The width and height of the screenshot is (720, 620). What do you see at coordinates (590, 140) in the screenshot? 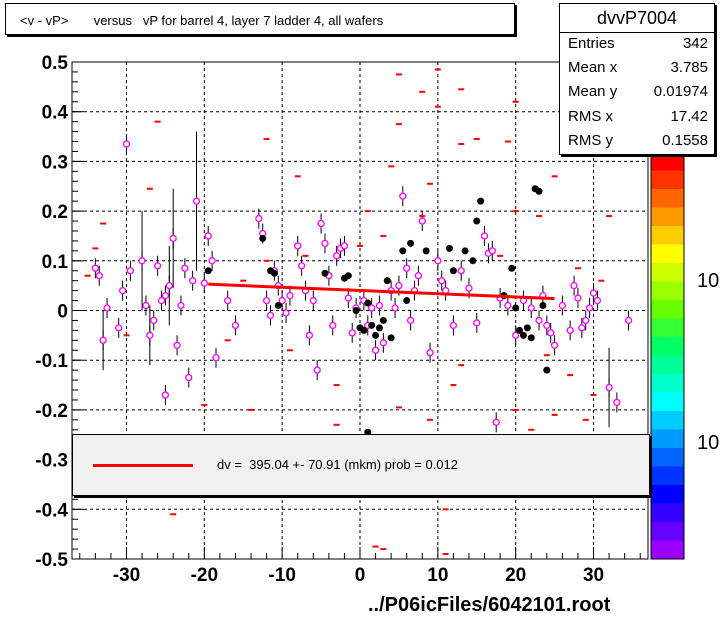
I see `stat-key: RMS y` at bounding box center [590, 140].